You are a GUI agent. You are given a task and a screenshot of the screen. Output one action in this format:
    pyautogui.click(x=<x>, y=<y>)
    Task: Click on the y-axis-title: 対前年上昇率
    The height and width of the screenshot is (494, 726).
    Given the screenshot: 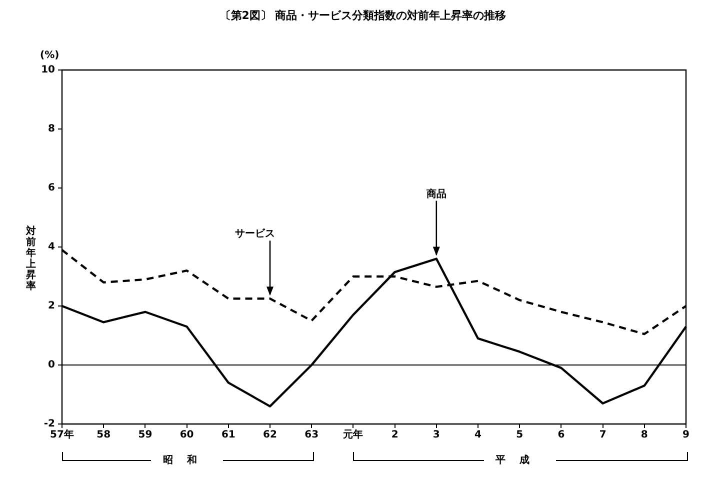 What is the action you would take?
    pyautogui.click(x=31, y=259)
    